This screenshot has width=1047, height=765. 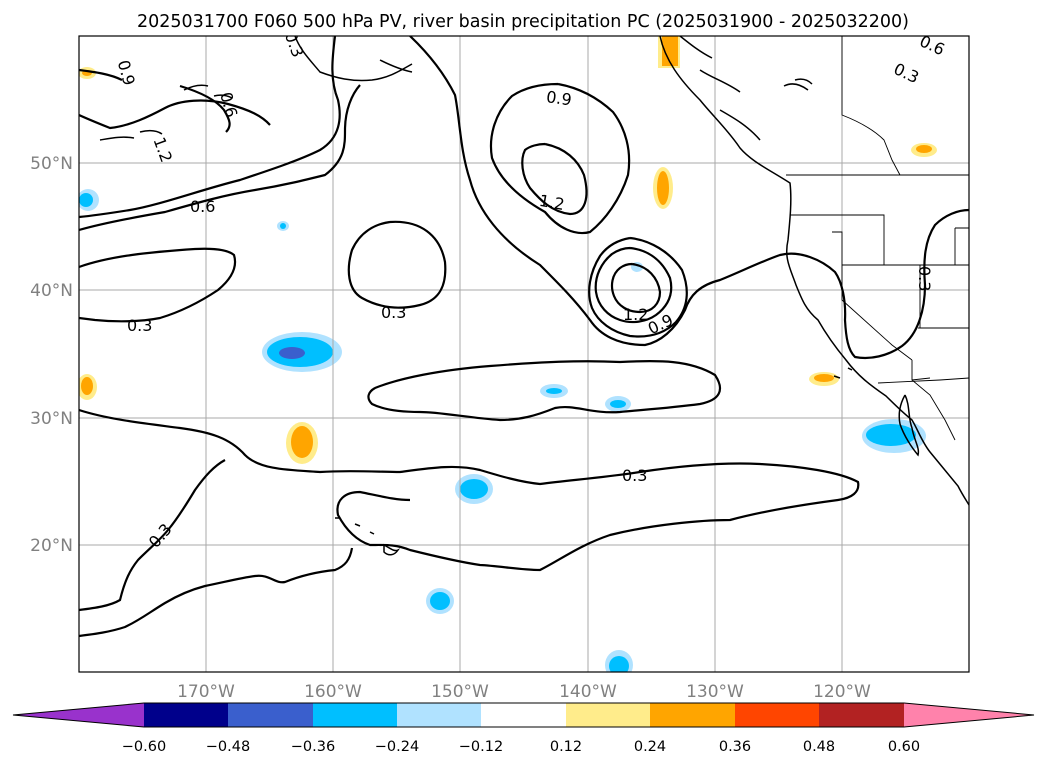 What do you see at coordinates (735, 747) in the screenshot?
I see `colorbar-tick-label: 0.36` at bounding box center [735, 747].